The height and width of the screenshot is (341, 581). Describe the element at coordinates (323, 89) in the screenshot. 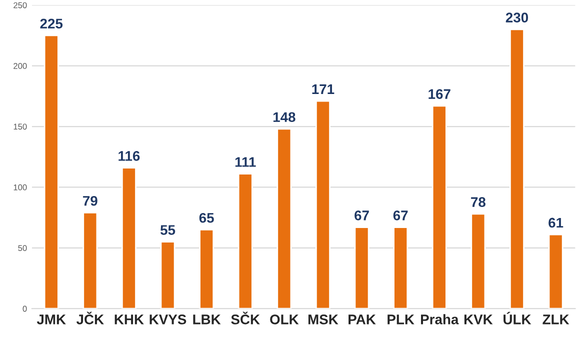

I see `data-label: 171` at that location.